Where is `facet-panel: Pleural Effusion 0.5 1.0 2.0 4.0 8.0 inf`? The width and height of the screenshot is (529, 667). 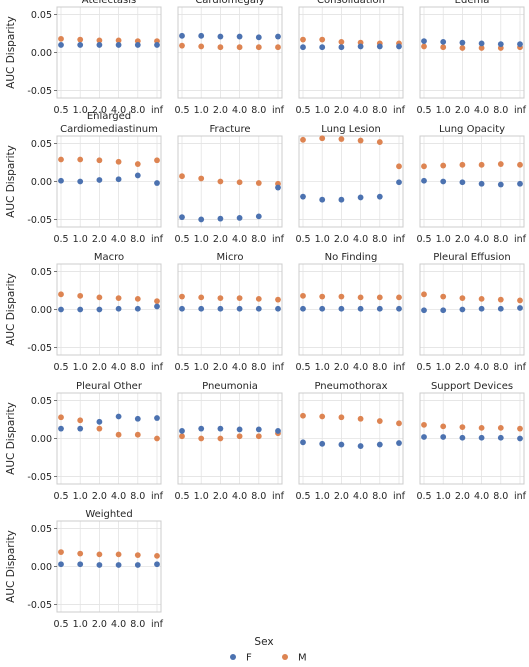
facet-panel: Pleural Effusion 0.5 1.0 2.0 4.0 8.0 inf is located at coordinates (471, 312).